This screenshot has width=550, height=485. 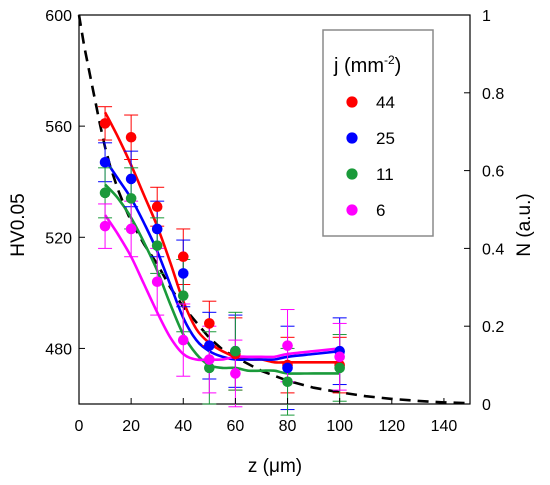 I want to click on y-axis-right-title: N (a.u.), so click(x=524, y=224).